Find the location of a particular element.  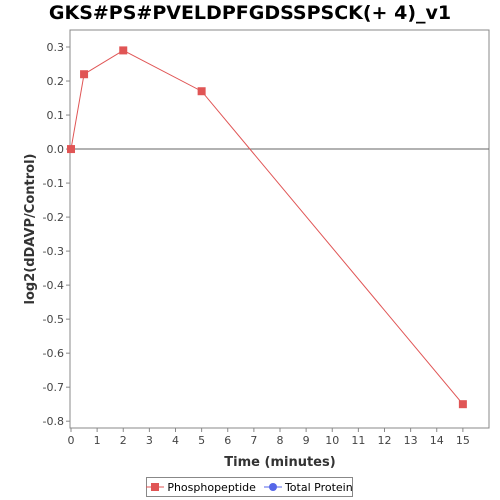

y-tick-label: -0.1 is located at coordinates (53, 183).